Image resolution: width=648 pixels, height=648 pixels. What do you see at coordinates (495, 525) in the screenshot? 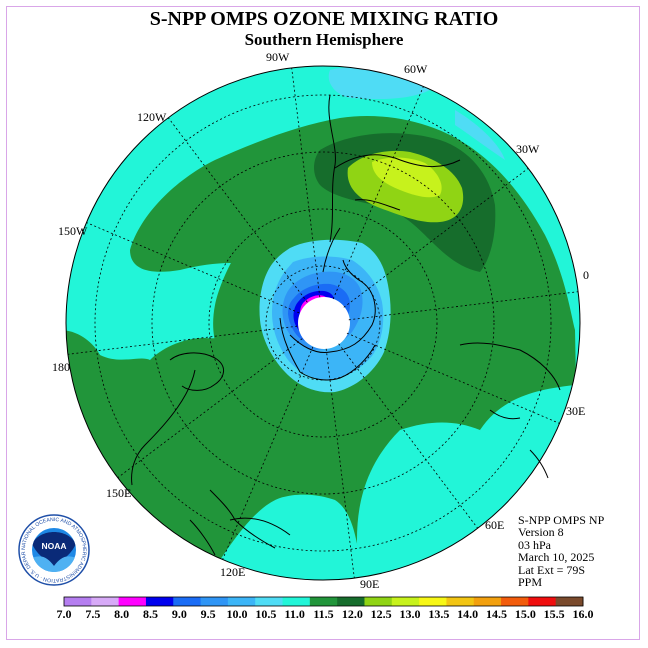
I see `lon-label-60e: 60E` at bounding box center [495, 525].